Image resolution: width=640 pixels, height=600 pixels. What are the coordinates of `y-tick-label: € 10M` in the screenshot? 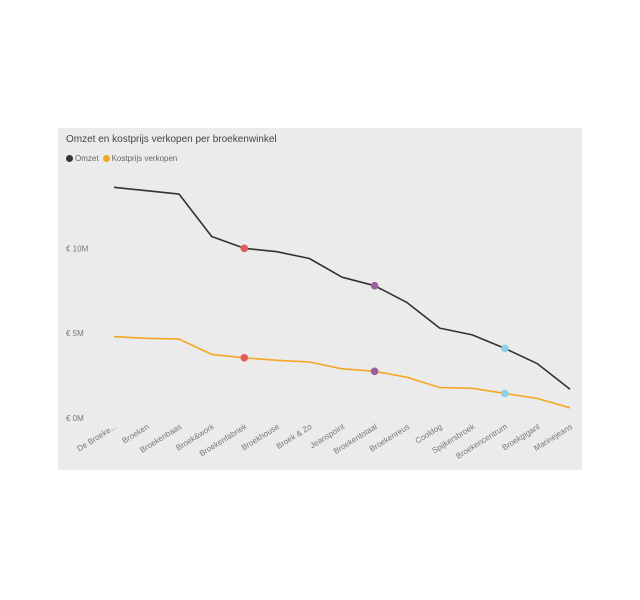 It's located at (77, 248).